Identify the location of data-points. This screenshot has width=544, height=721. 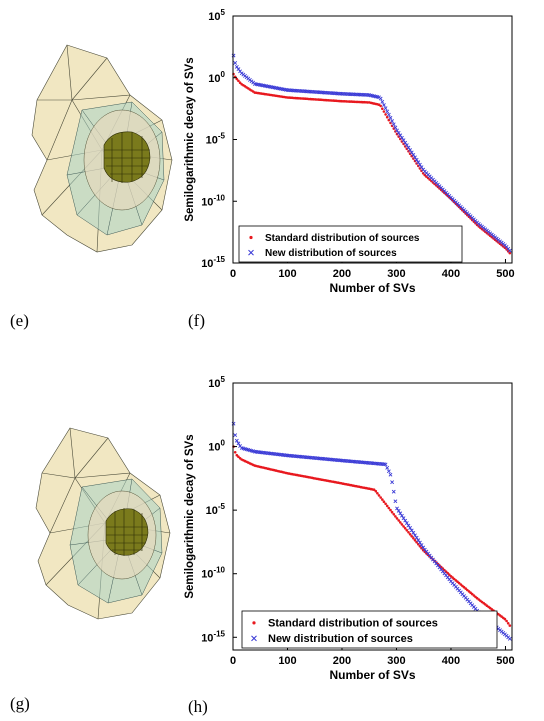
(371, 154).